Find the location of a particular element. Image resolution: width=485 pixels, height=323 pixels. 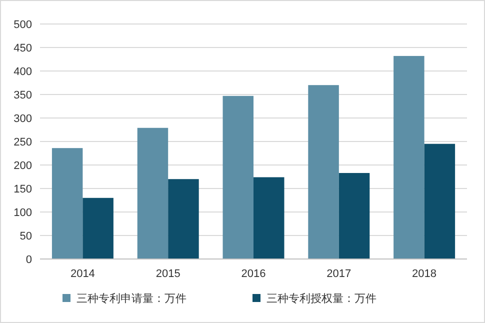

y-tick-label: 200 is located at coordinates (23, 166).